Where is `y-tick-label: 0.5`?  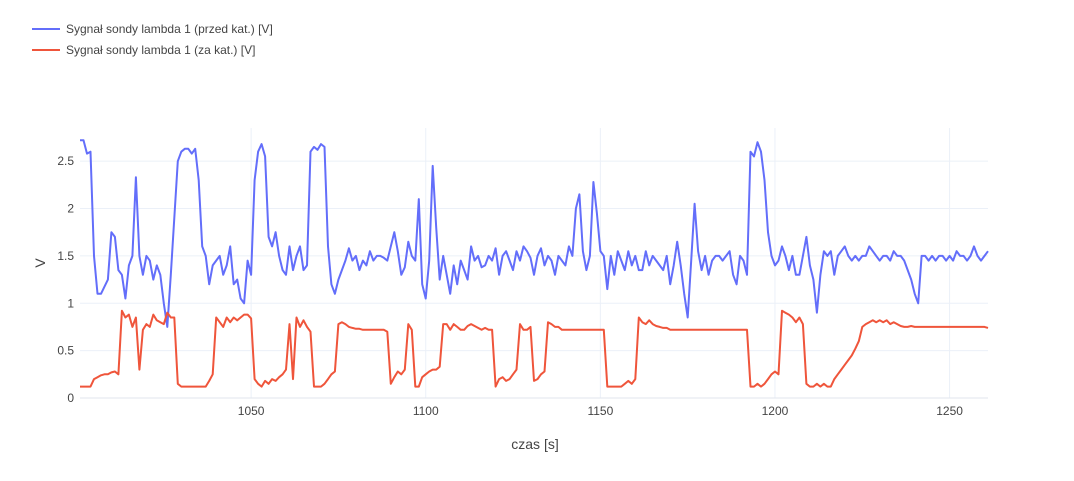 y-tick-label: 0.5 is located at coordinates (65, 351).